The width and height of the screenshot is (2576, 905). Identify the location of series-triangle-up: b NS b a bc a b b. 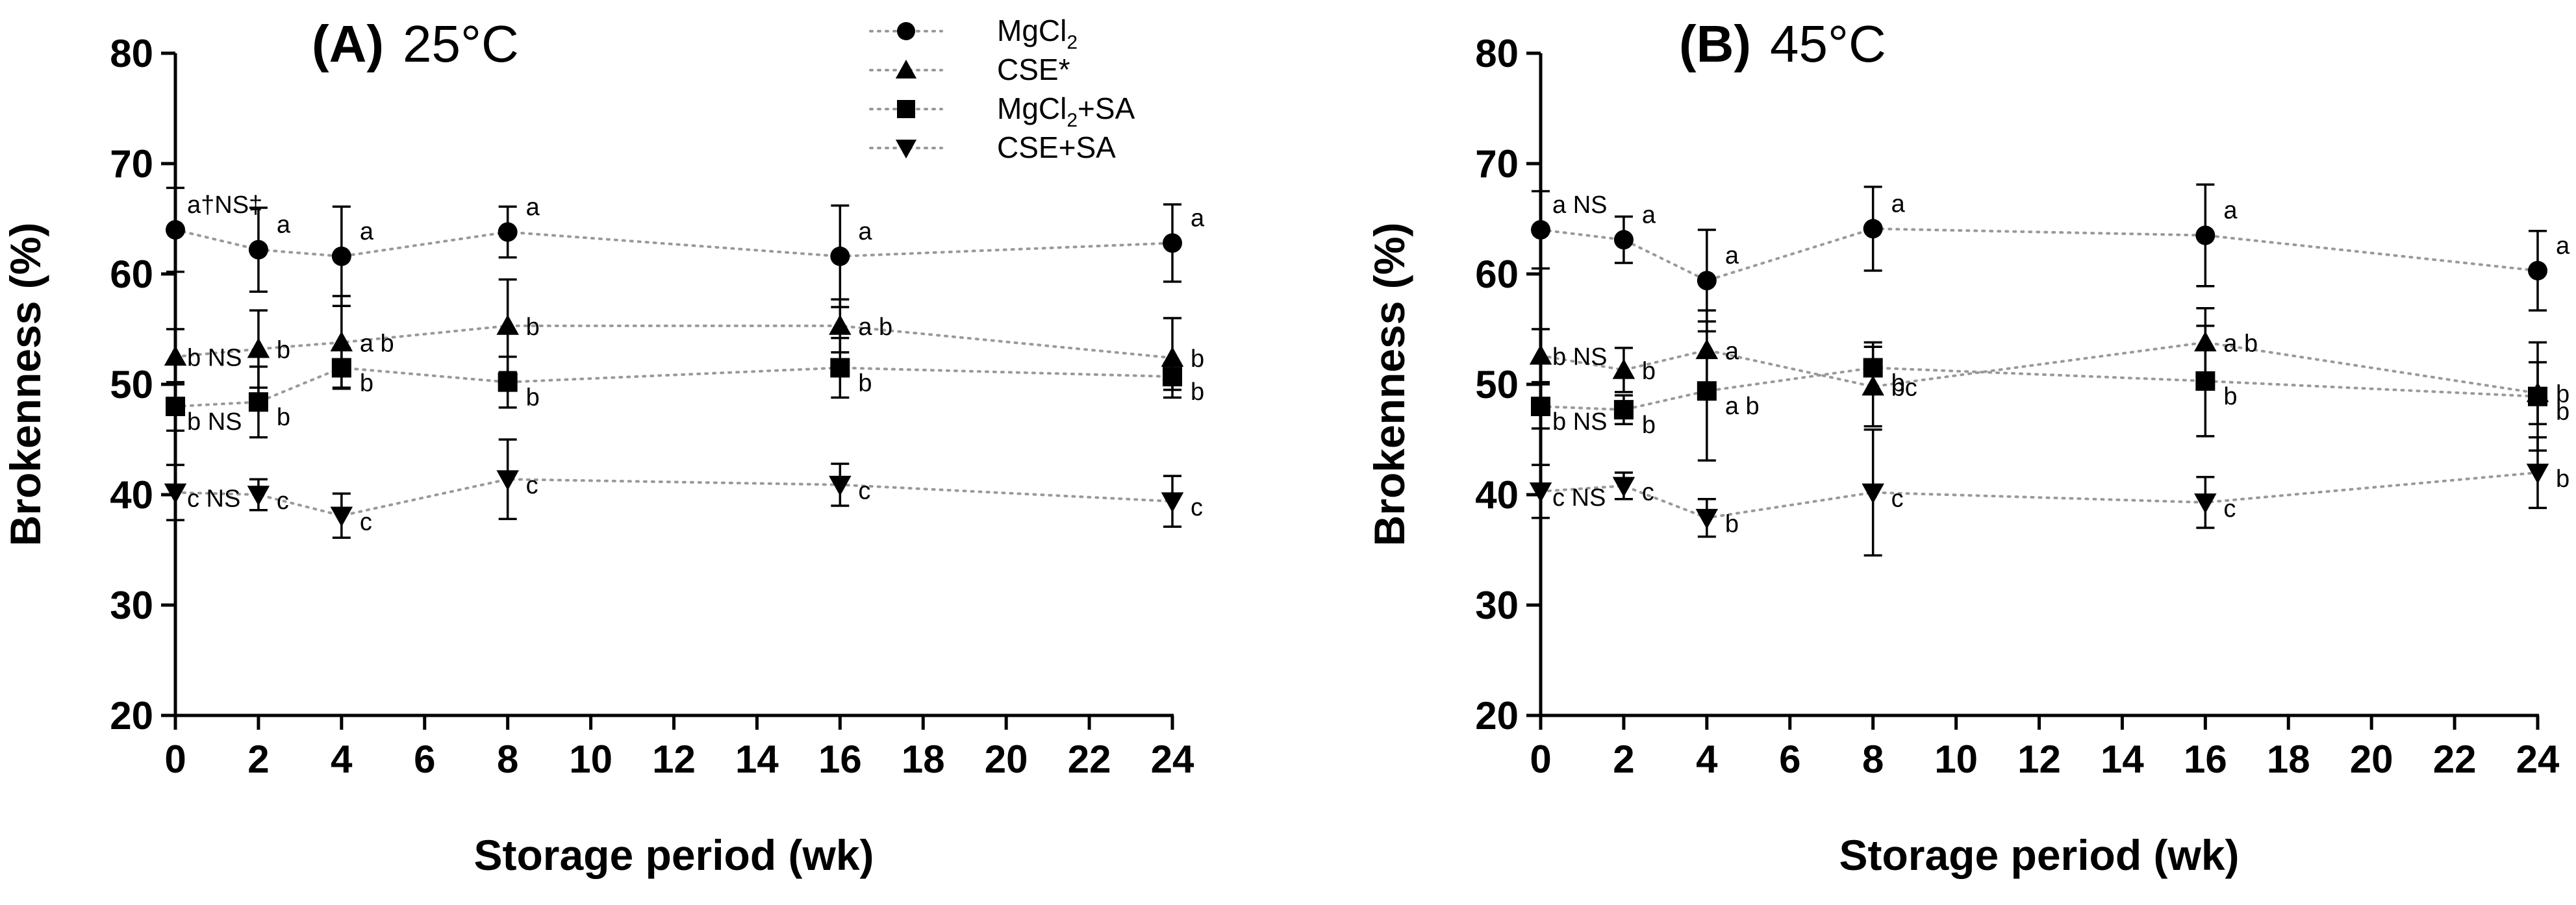
(2049, 367).